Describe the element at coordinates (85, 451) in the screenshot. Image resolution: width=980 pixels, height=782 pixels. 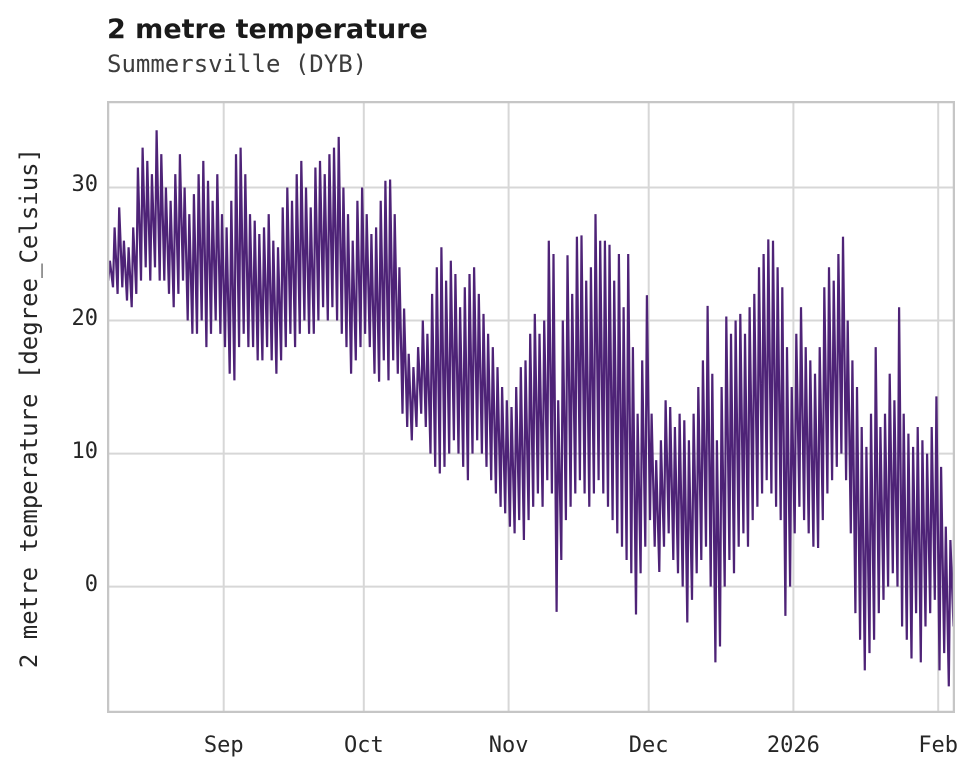
I see `y-tick-label: 10` at that location.